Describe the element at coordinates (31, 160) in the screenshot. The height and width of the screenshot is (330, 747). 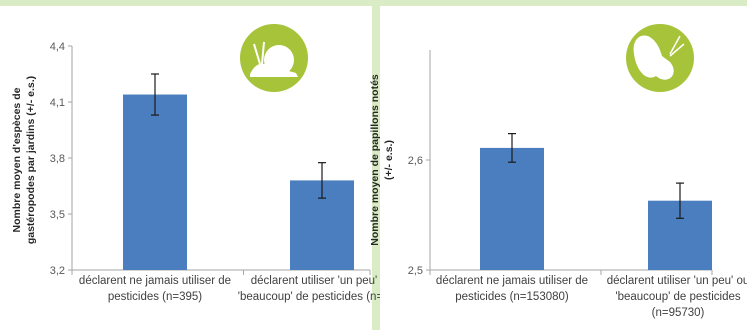
I see `y-axis-title: gastéropodes par jardins (+/- e.s.)` at that location.